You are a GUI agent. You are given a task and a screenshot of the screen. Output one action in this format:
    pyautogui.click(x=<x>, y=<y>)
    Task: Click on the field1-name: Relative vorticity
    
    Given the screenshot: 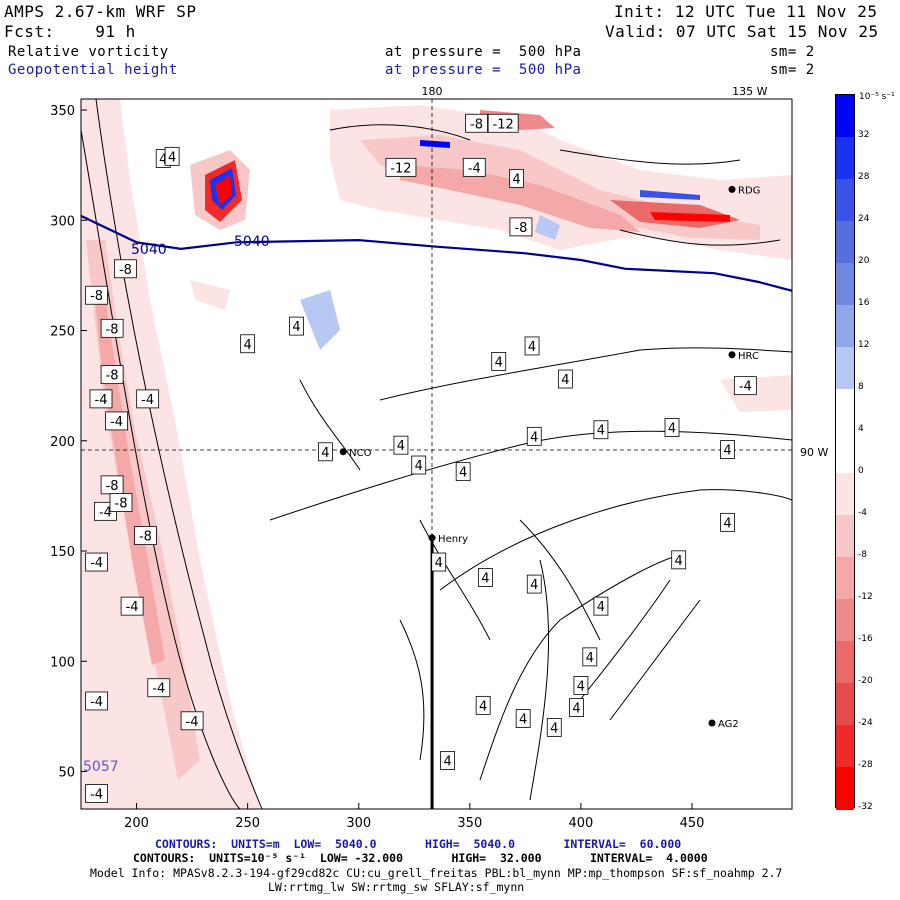 What is the action you would take?
    pyautogui.click(x=88, y=52)
    